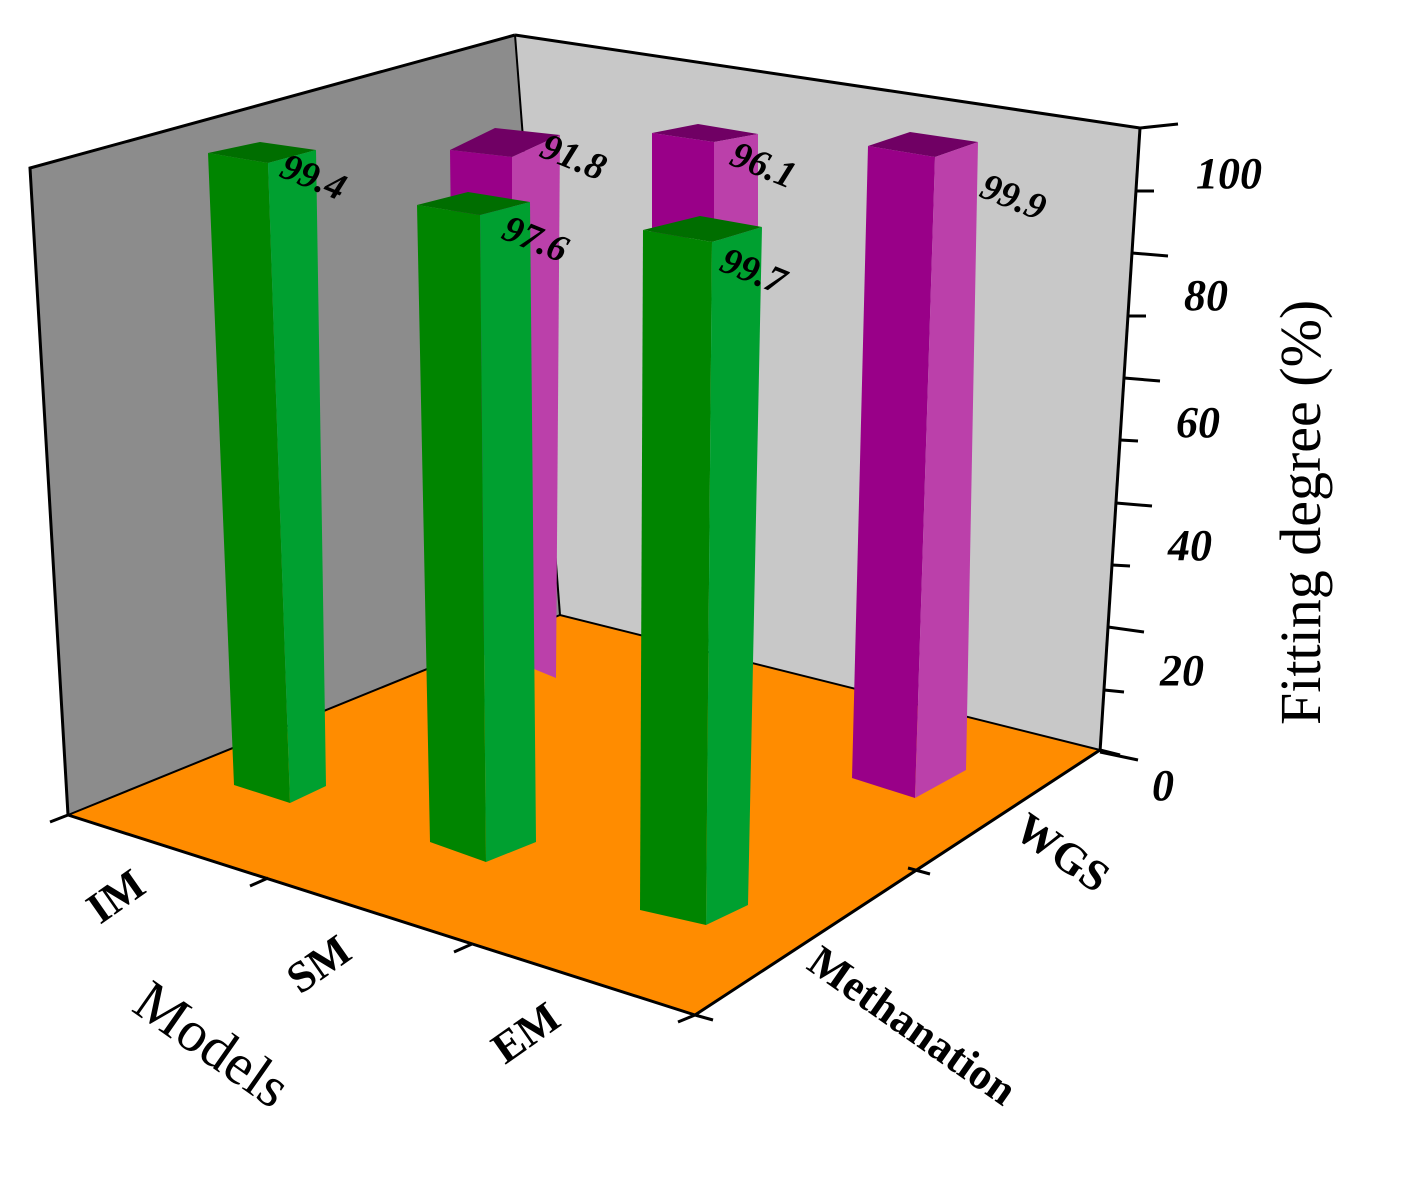  I want to click on x-axis-line, so click(381, 915).